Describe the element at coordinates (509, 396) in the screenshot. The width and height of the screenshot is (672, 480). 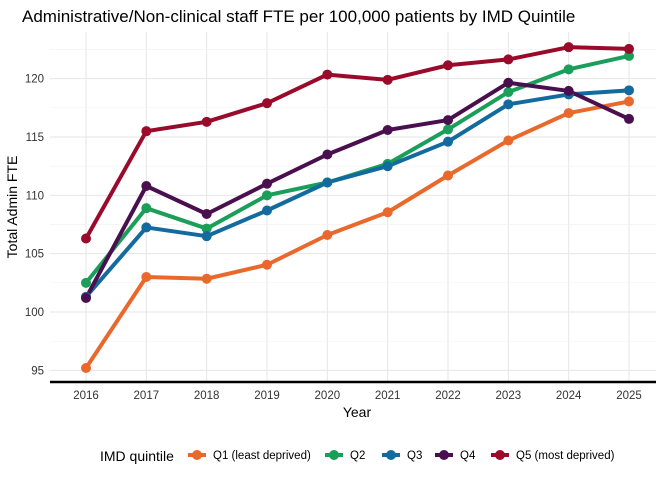
I see `x-tick-label: 2023` at that location.